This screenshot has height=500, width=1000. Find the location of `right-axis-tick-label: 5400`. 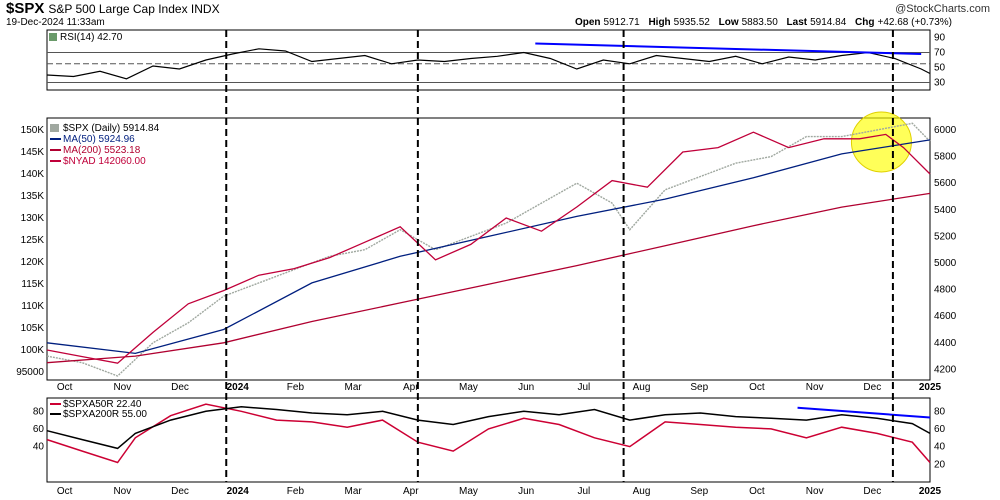

right-axis-tick-label: 5400 is located at coordinates (945, 210).